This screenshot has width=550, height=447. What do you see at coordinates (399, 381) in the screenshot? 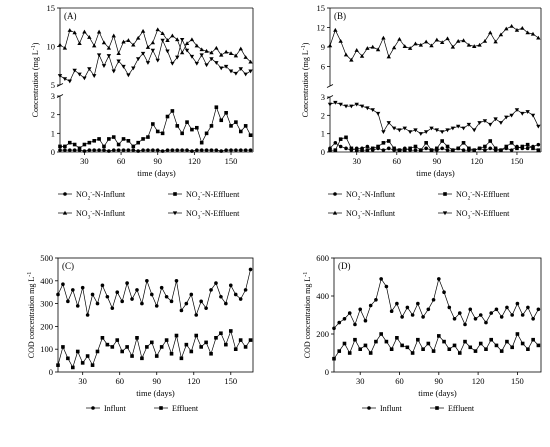
I see `x-tick-label: 60` at bounding box center [399, 381].